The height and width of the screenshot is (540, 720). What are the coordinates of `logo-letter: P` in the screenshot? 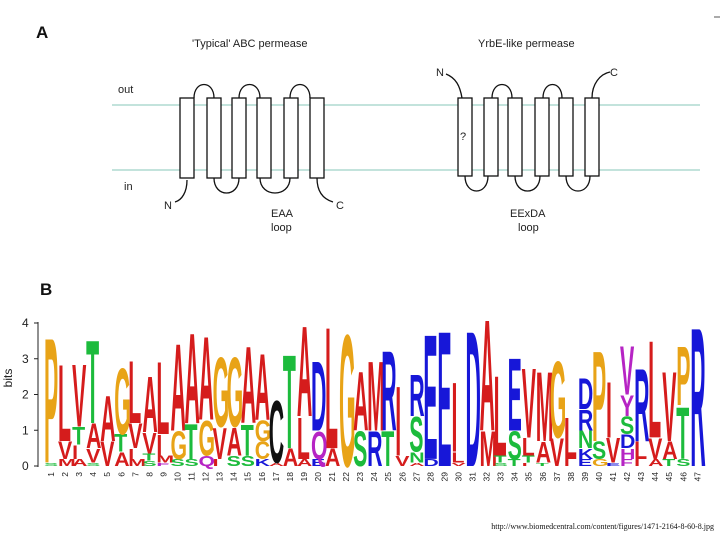 It's located at (599, 396).